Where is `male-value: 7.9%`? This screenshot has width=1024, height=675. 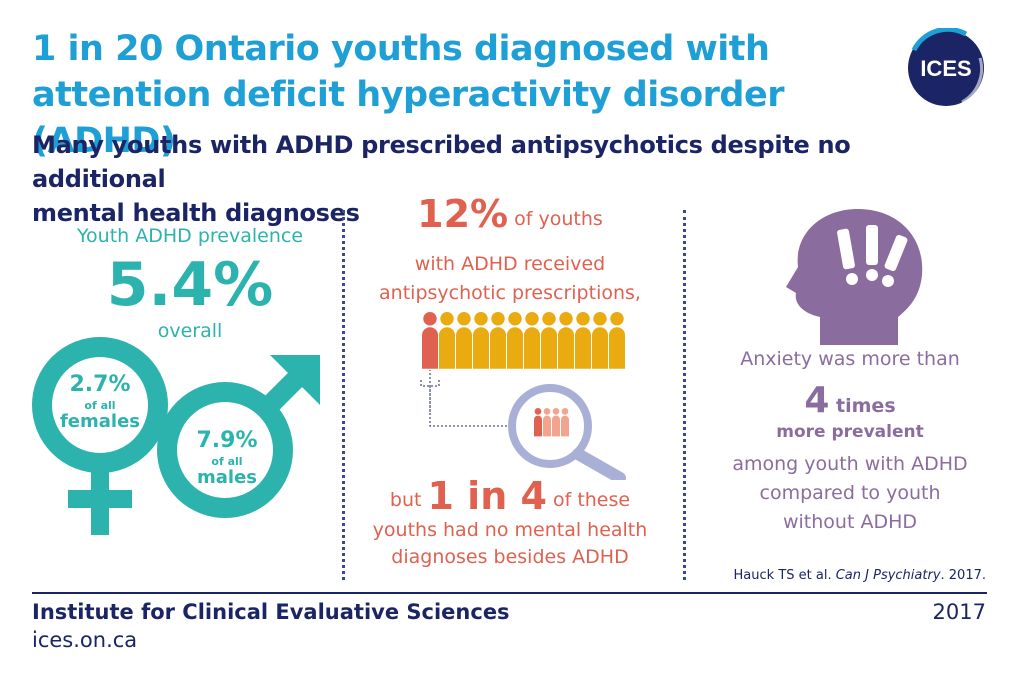 male-value: 7.9% is located at coordinates (227, 440).